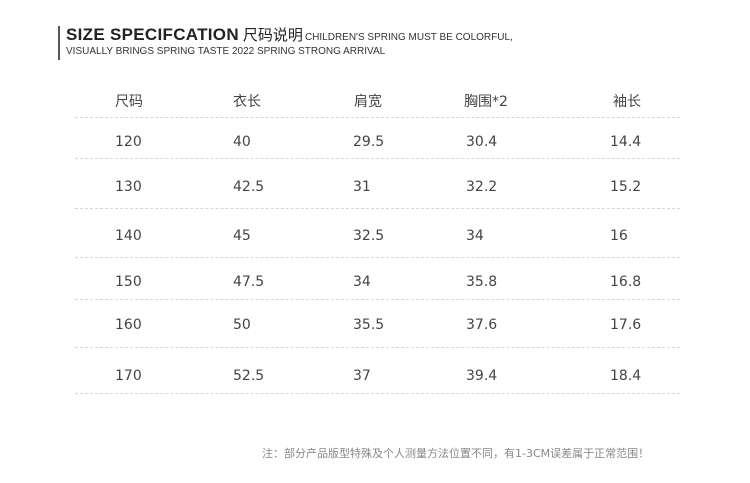 The width and height of the screenshot is (750, 483). What do you see at coordinates (627, 102) in the screenshot?
I see `column-header: 袖长` at bounding box center [627, 102].